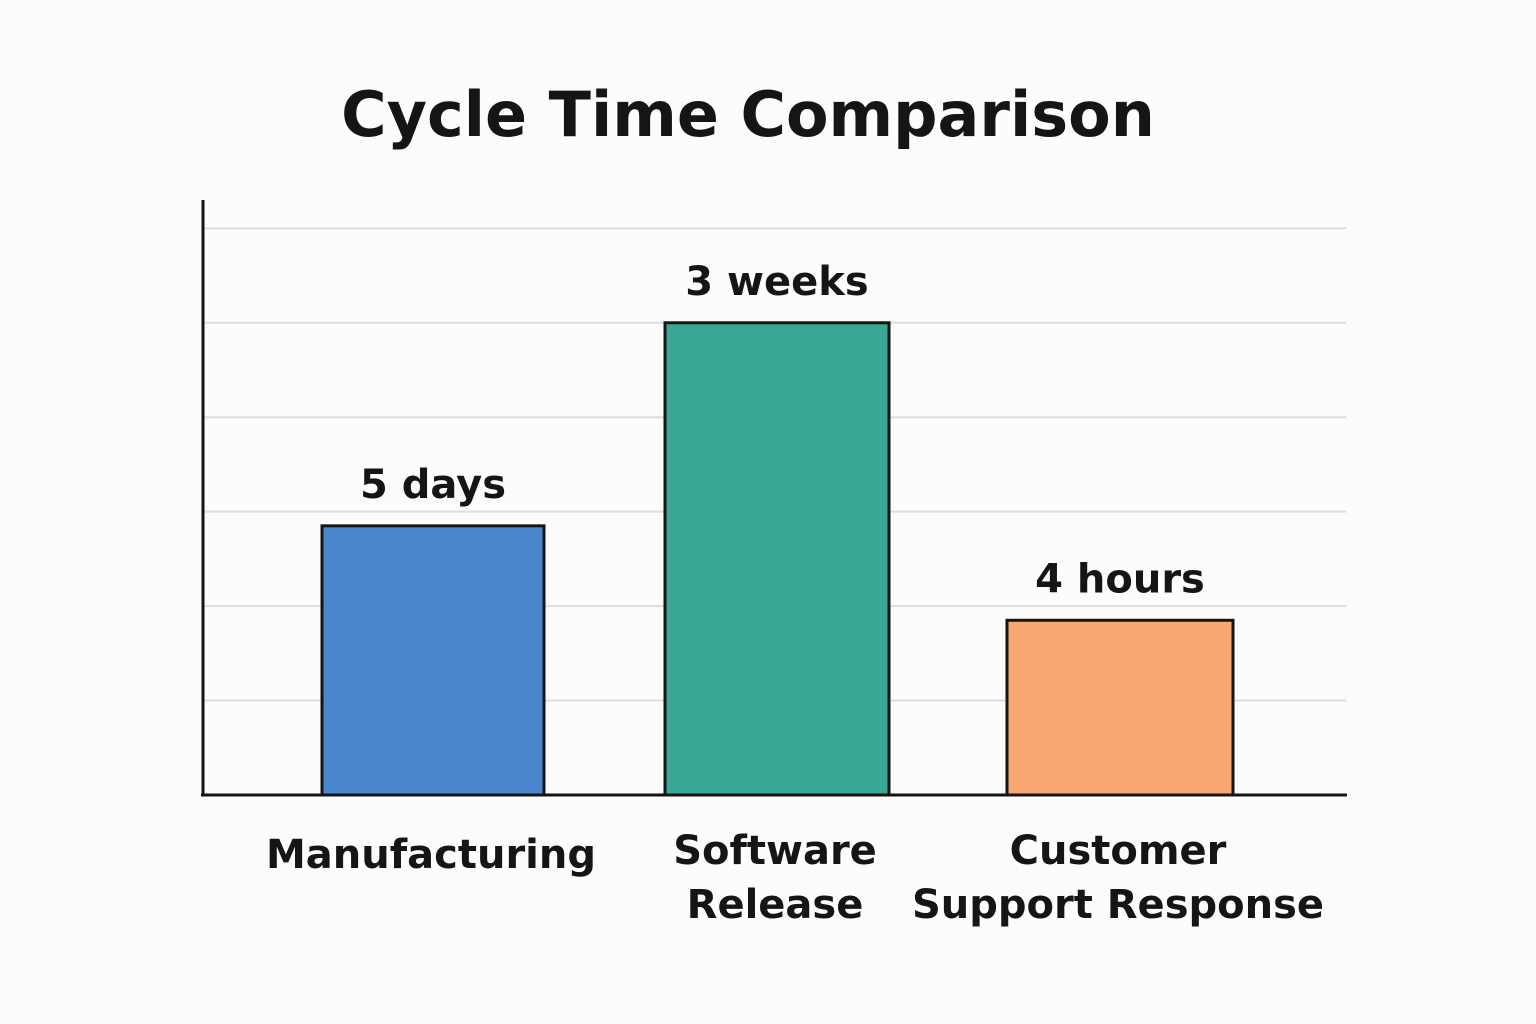  Describe the element at coordinates (1118, 851) in the screenshot. I see `category-label: Customer` at that location.